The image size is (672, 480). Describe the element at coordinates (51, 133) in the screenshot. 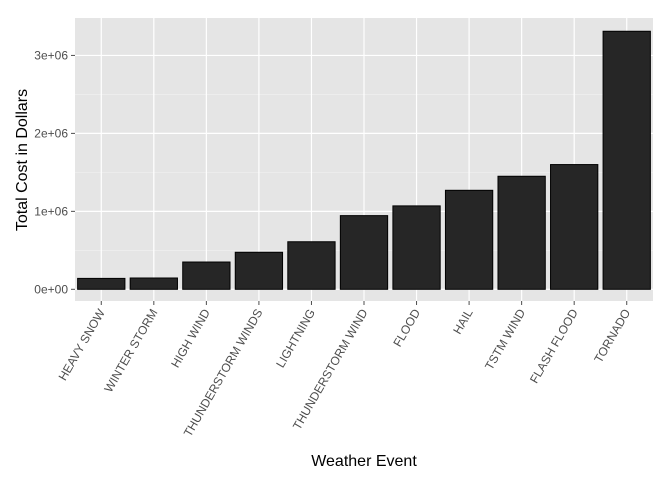

I see `y-tick-label: 2e+06` at that location.